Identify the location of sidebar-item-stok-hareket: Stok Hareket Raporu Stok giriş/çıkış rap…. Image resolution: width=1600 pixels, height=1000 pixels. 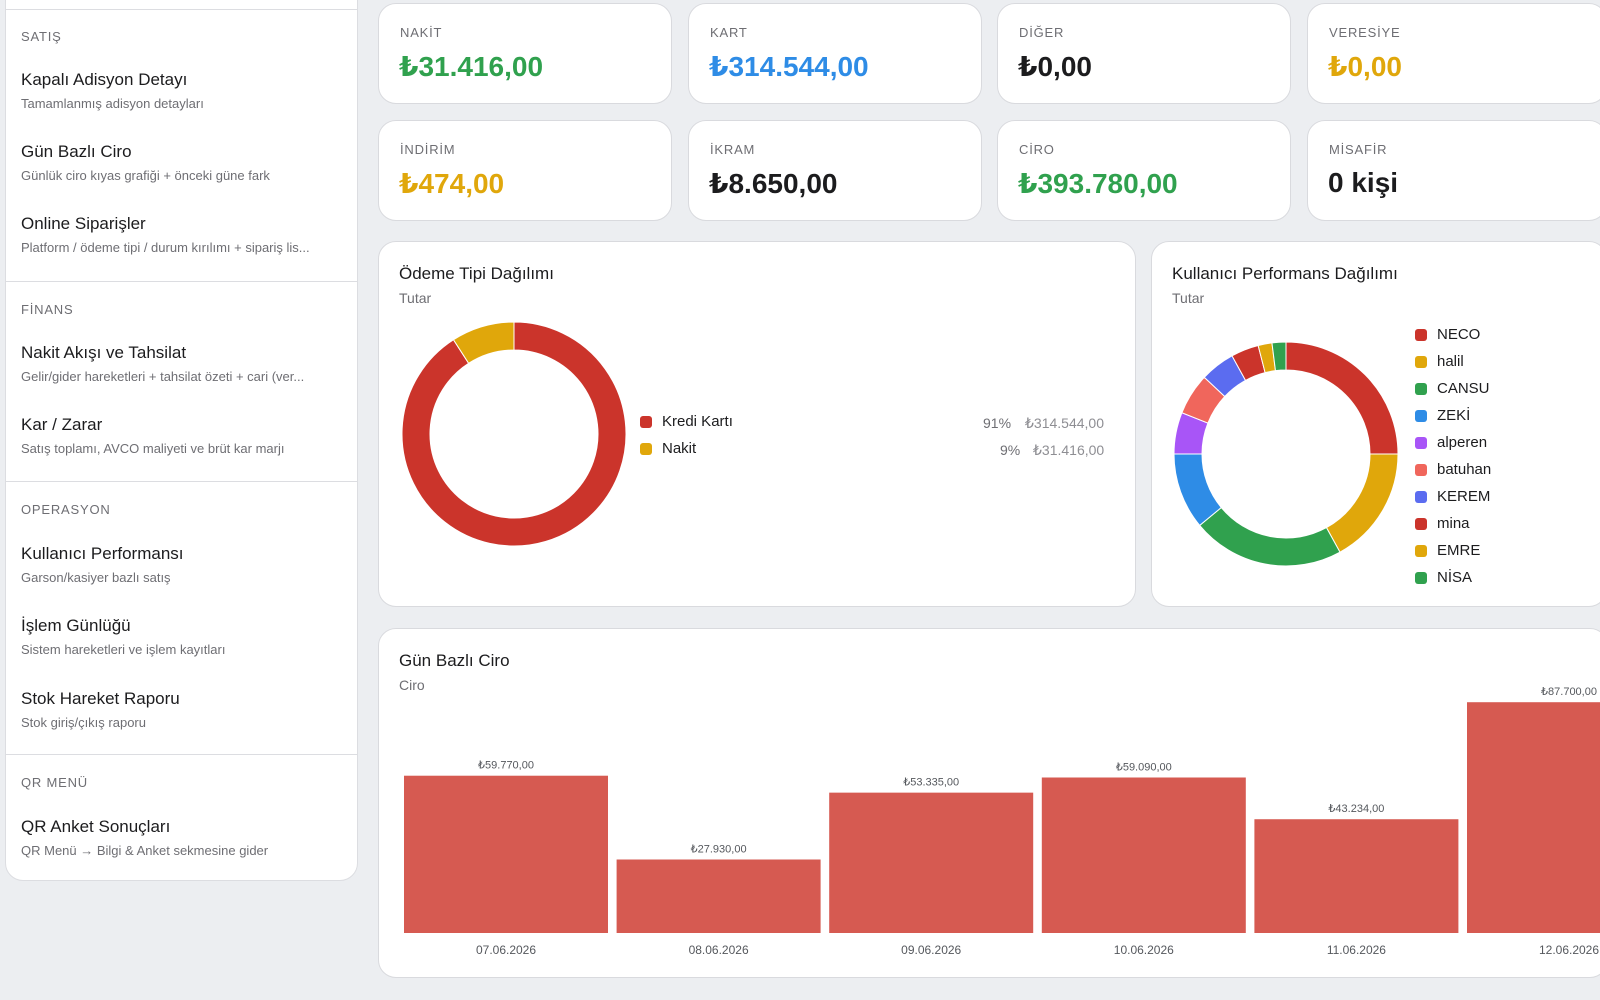
(183, 709).